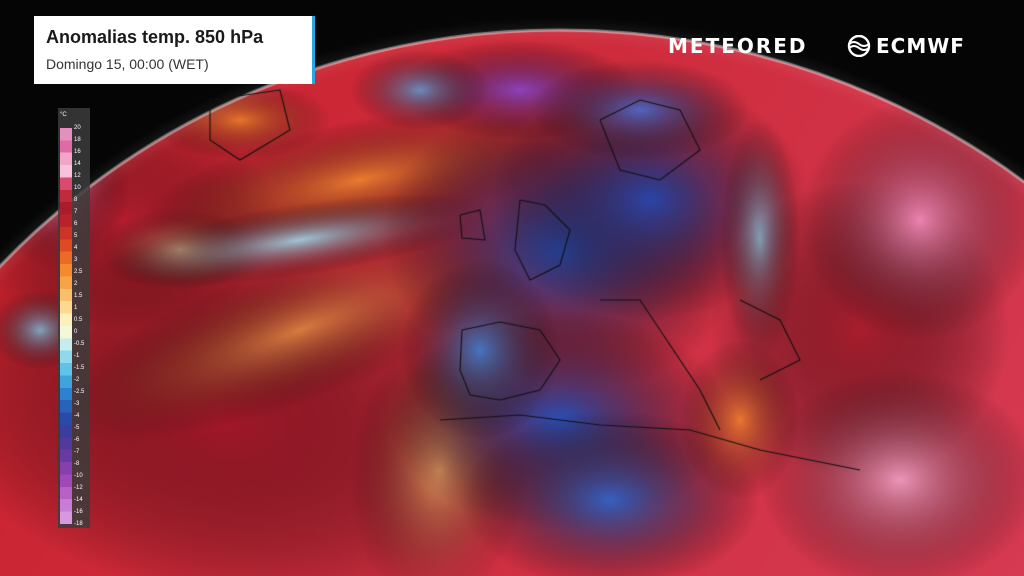 This screenshot has width=1024, height=576. I want to click on legend-tick-label: -16, so click(78, 512).